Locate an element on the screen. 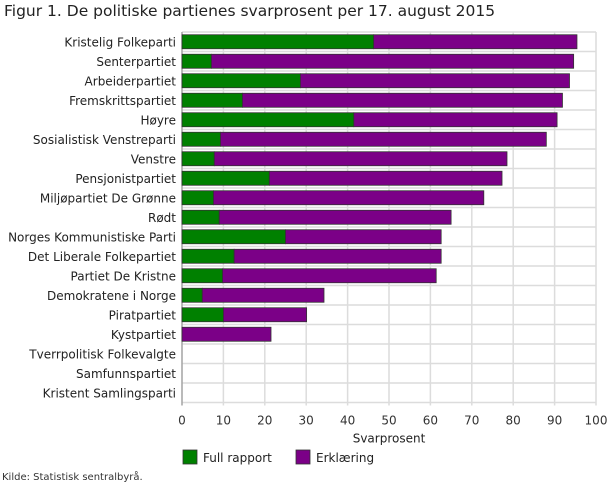 The width and height of the screenshot is (610, 488). category-label: Miljøpartiet De Grønne is located at coordinates (108, 198).